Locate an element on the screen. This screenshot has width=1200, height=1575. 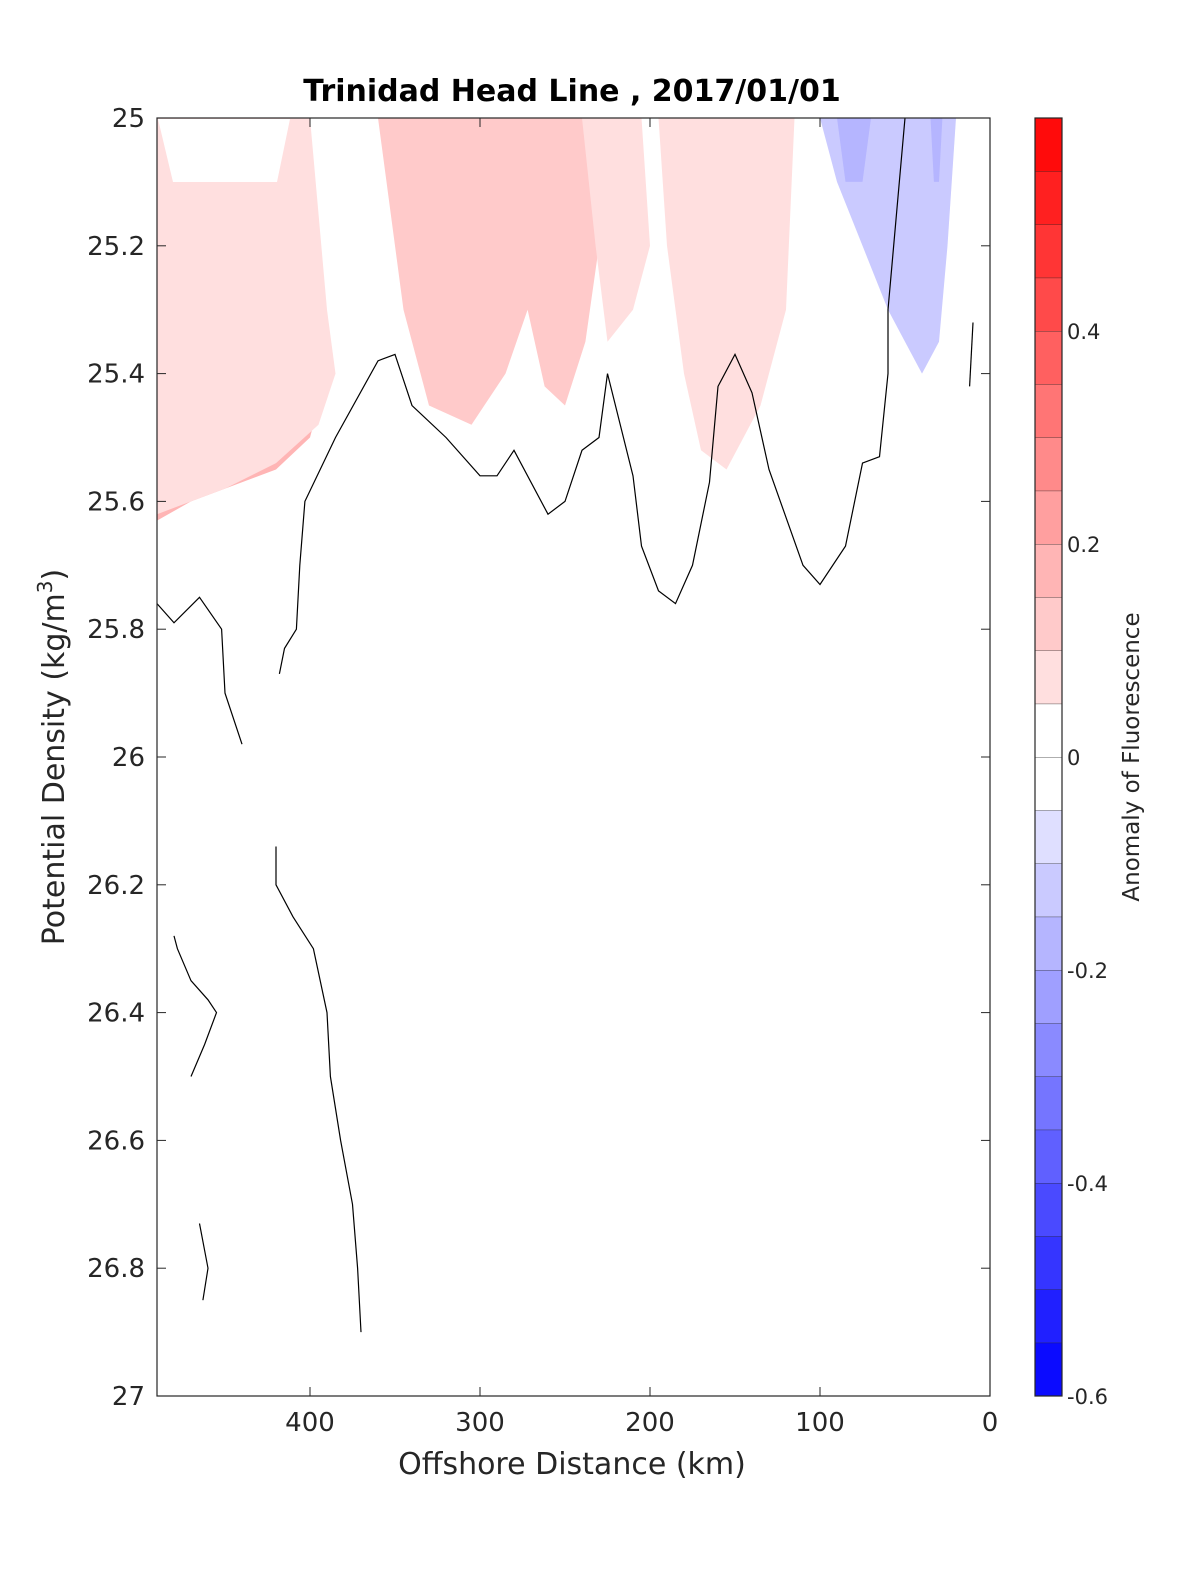
colorbar-tick-label: -0.6 is located at coordinates (1087, 1397).